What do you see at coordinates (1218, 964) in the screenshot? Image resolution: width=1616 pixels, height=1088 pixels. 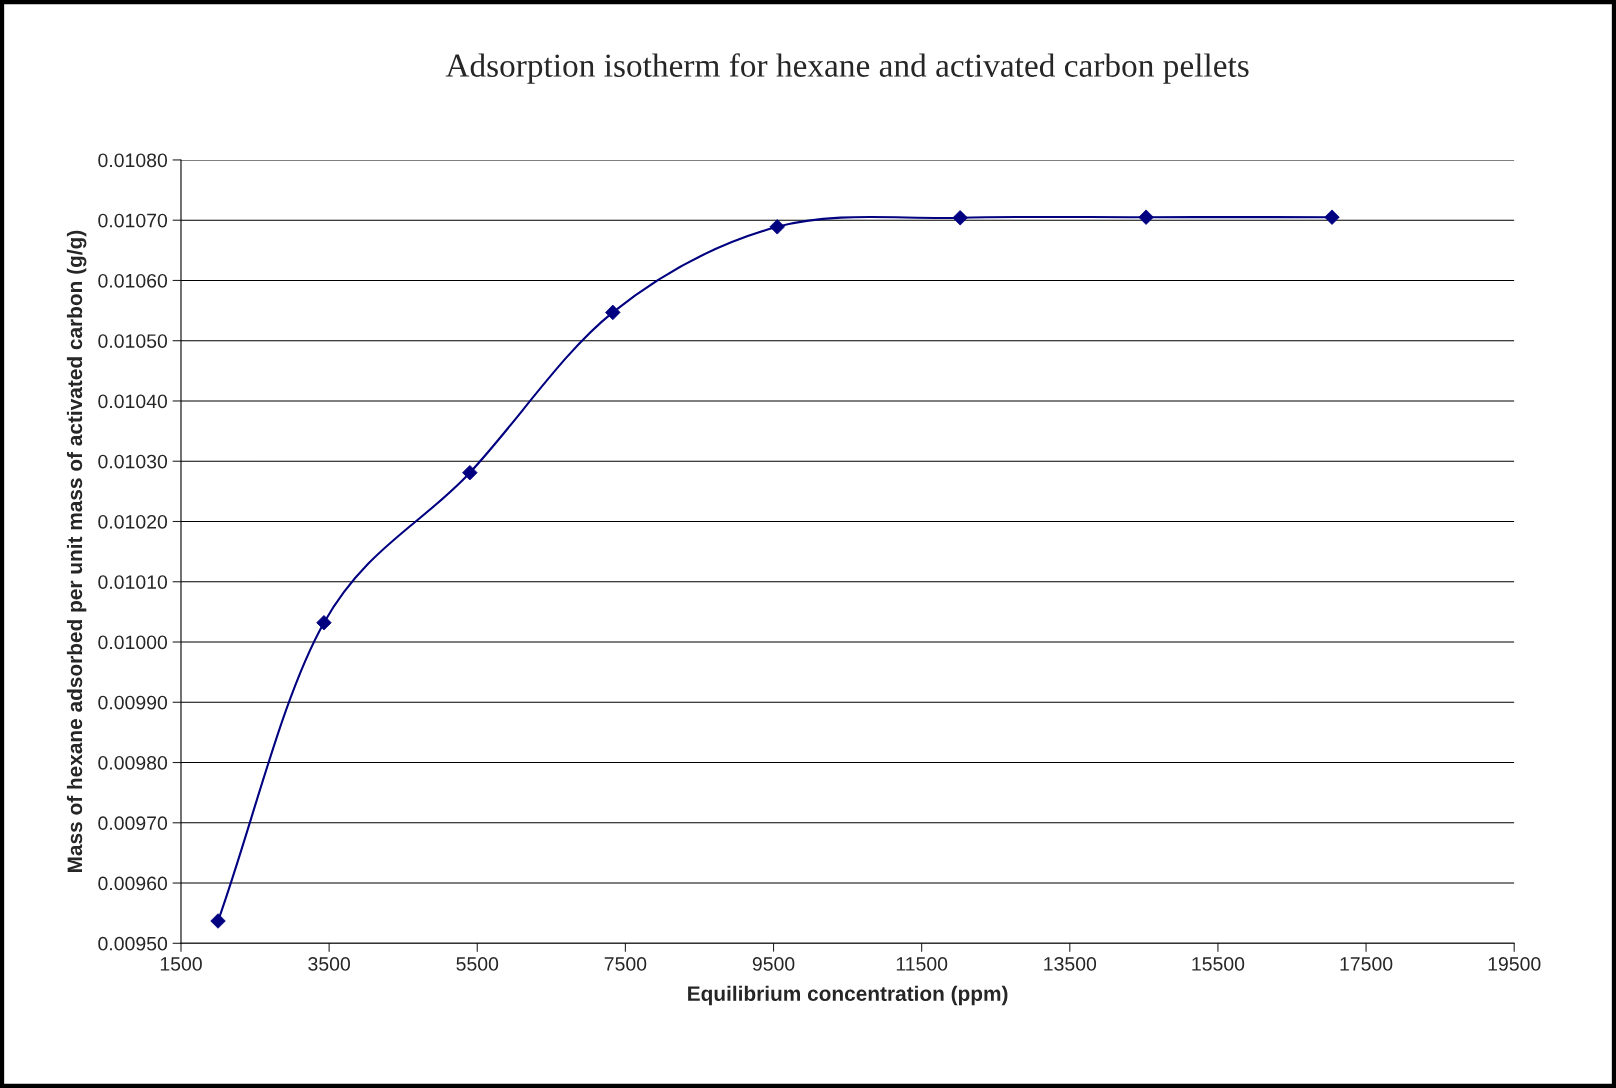 I see `x-tick-label: 15500` at bounding box center [1218, 964].